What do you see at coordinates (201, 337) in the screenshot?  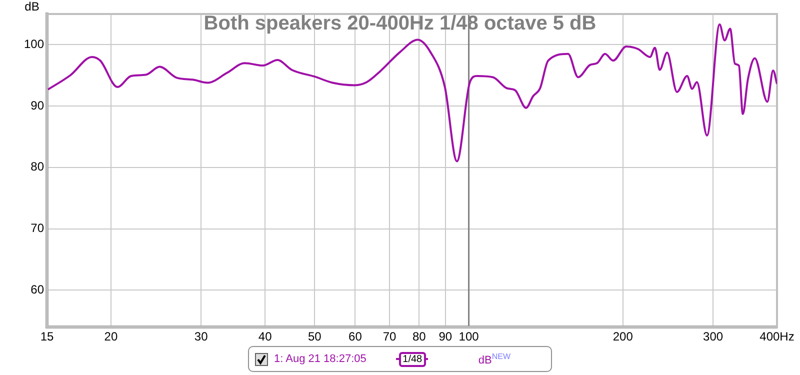 I see `x-tick-label: 30` at bounding box center [201, 337].